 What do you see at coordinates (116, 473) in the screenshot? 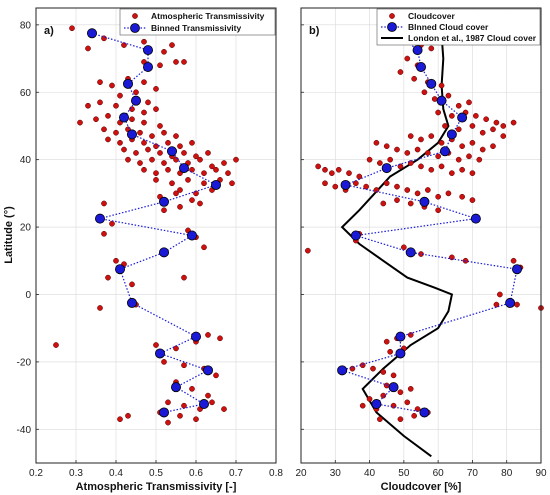
I see `x-tick-label: 0.4` at bounding box center [116, 473].